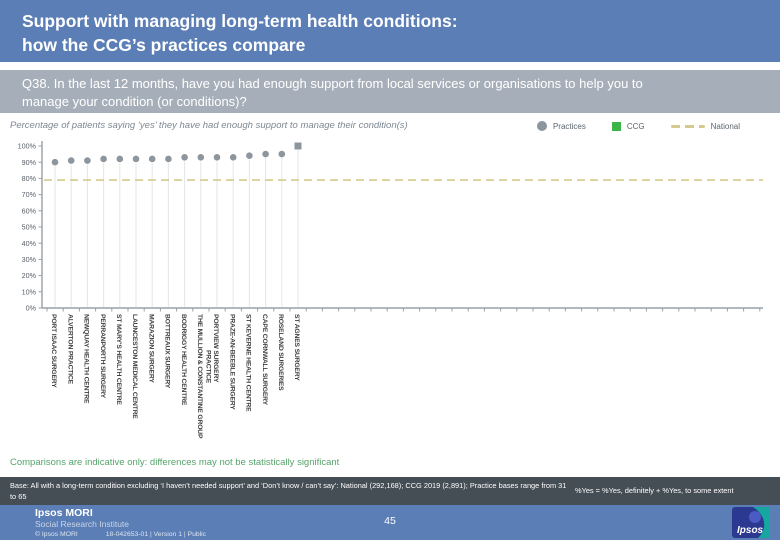 The width and height of the screenshot is (780, 540). I want to click on y-axis-tick-label: 90%, so click(29, 162).